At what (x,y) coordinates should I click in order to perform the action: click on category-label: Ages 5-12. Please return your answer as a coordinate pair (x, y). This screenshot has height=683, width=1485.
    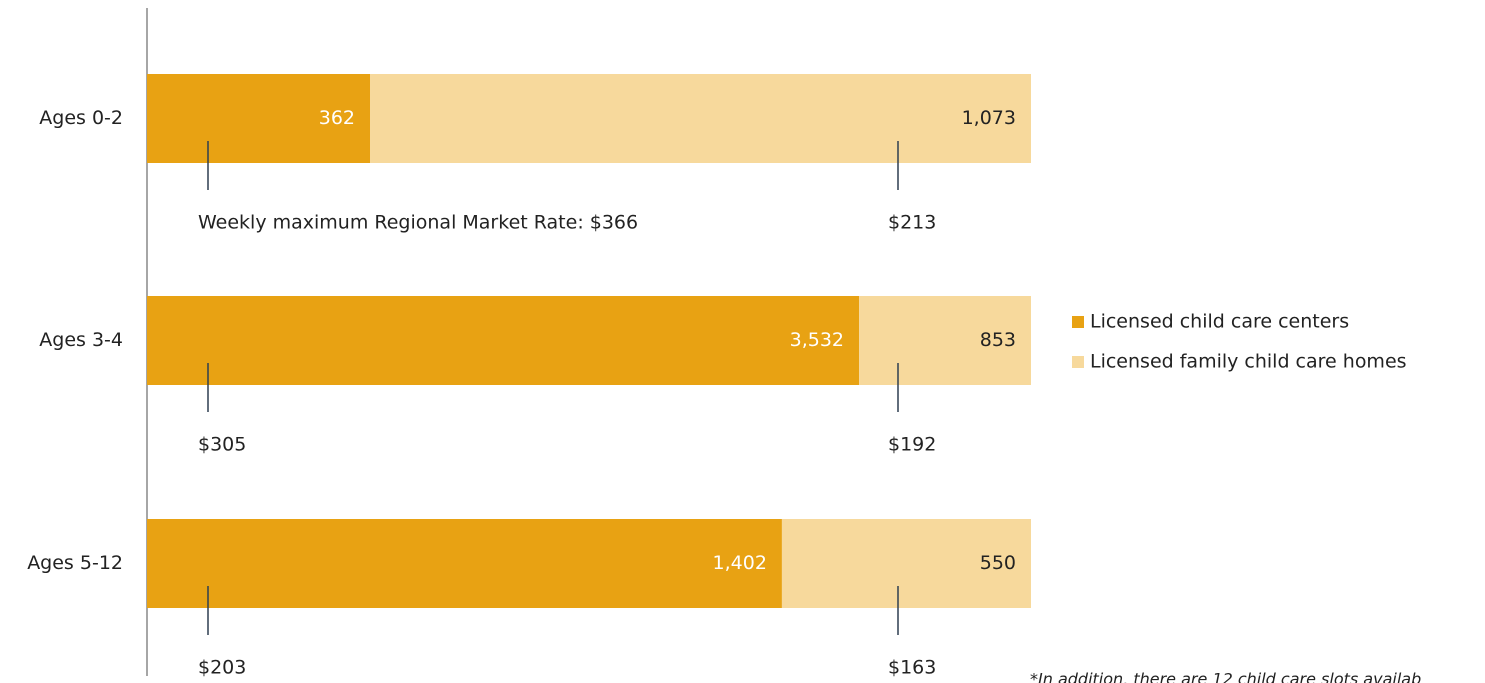
    Looking at the image, I should click on (75, 563).